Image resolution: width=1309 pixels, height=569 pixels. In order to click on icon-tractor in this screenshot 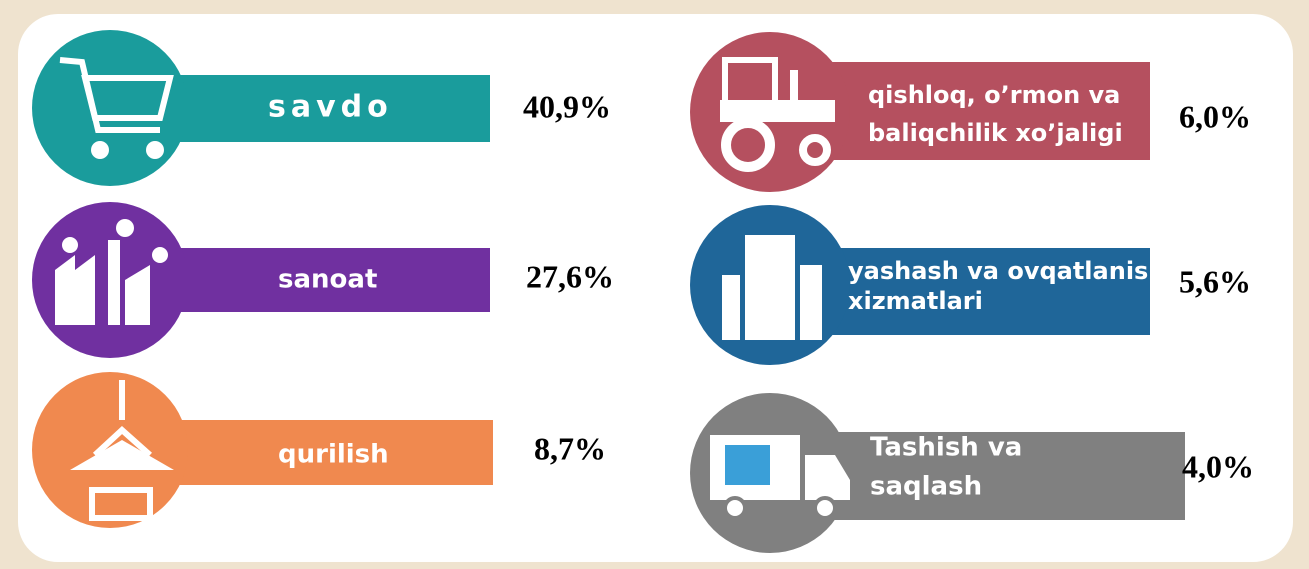, I will do `click(777, 114)`.